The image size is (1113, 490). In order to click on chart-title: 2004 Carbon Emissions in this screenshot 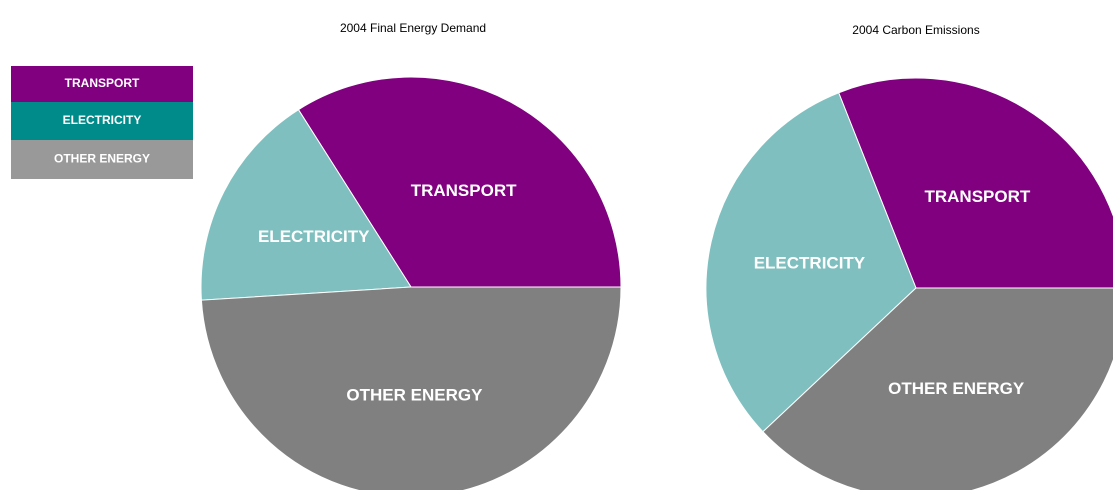, I will do `click(915, 30)`.